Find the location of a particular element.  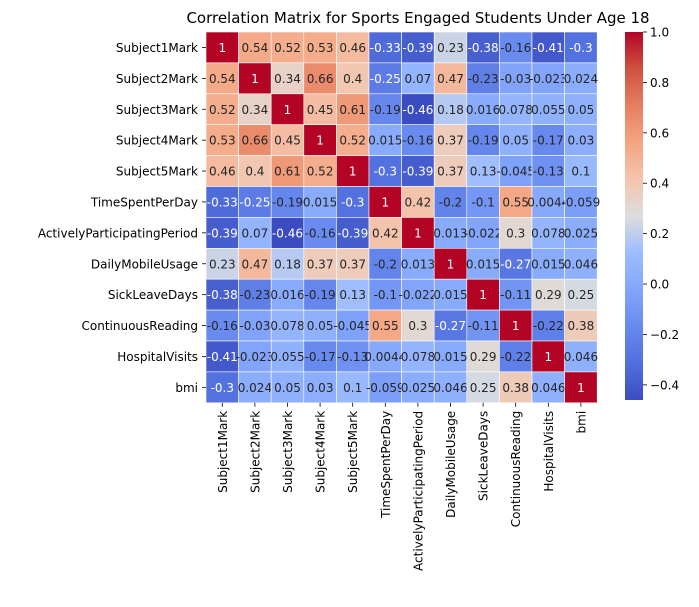

heatmap-cell-label: 0.37 is located at coordinates (352, 264).